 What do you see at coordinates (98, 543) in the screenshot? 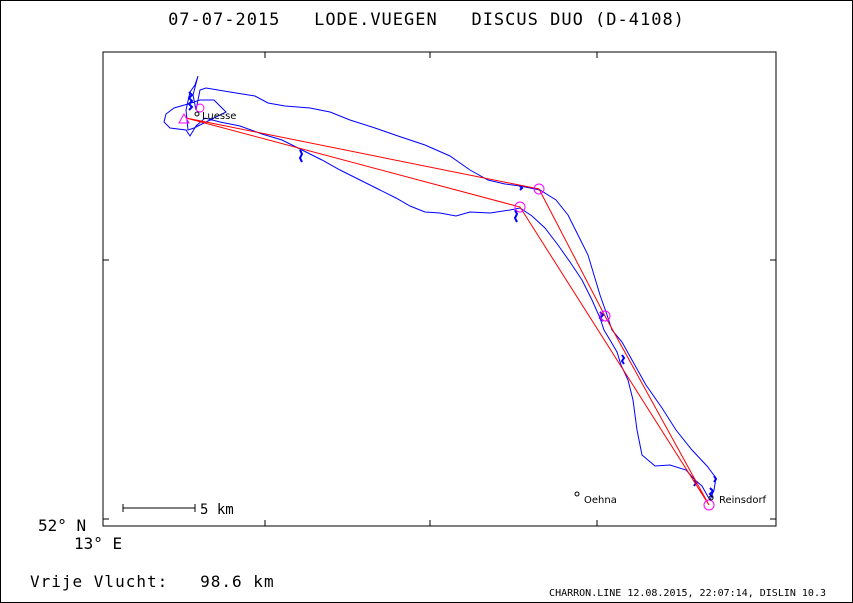
I see `longitude-label: 13° E` at bounding box center [98, 543].